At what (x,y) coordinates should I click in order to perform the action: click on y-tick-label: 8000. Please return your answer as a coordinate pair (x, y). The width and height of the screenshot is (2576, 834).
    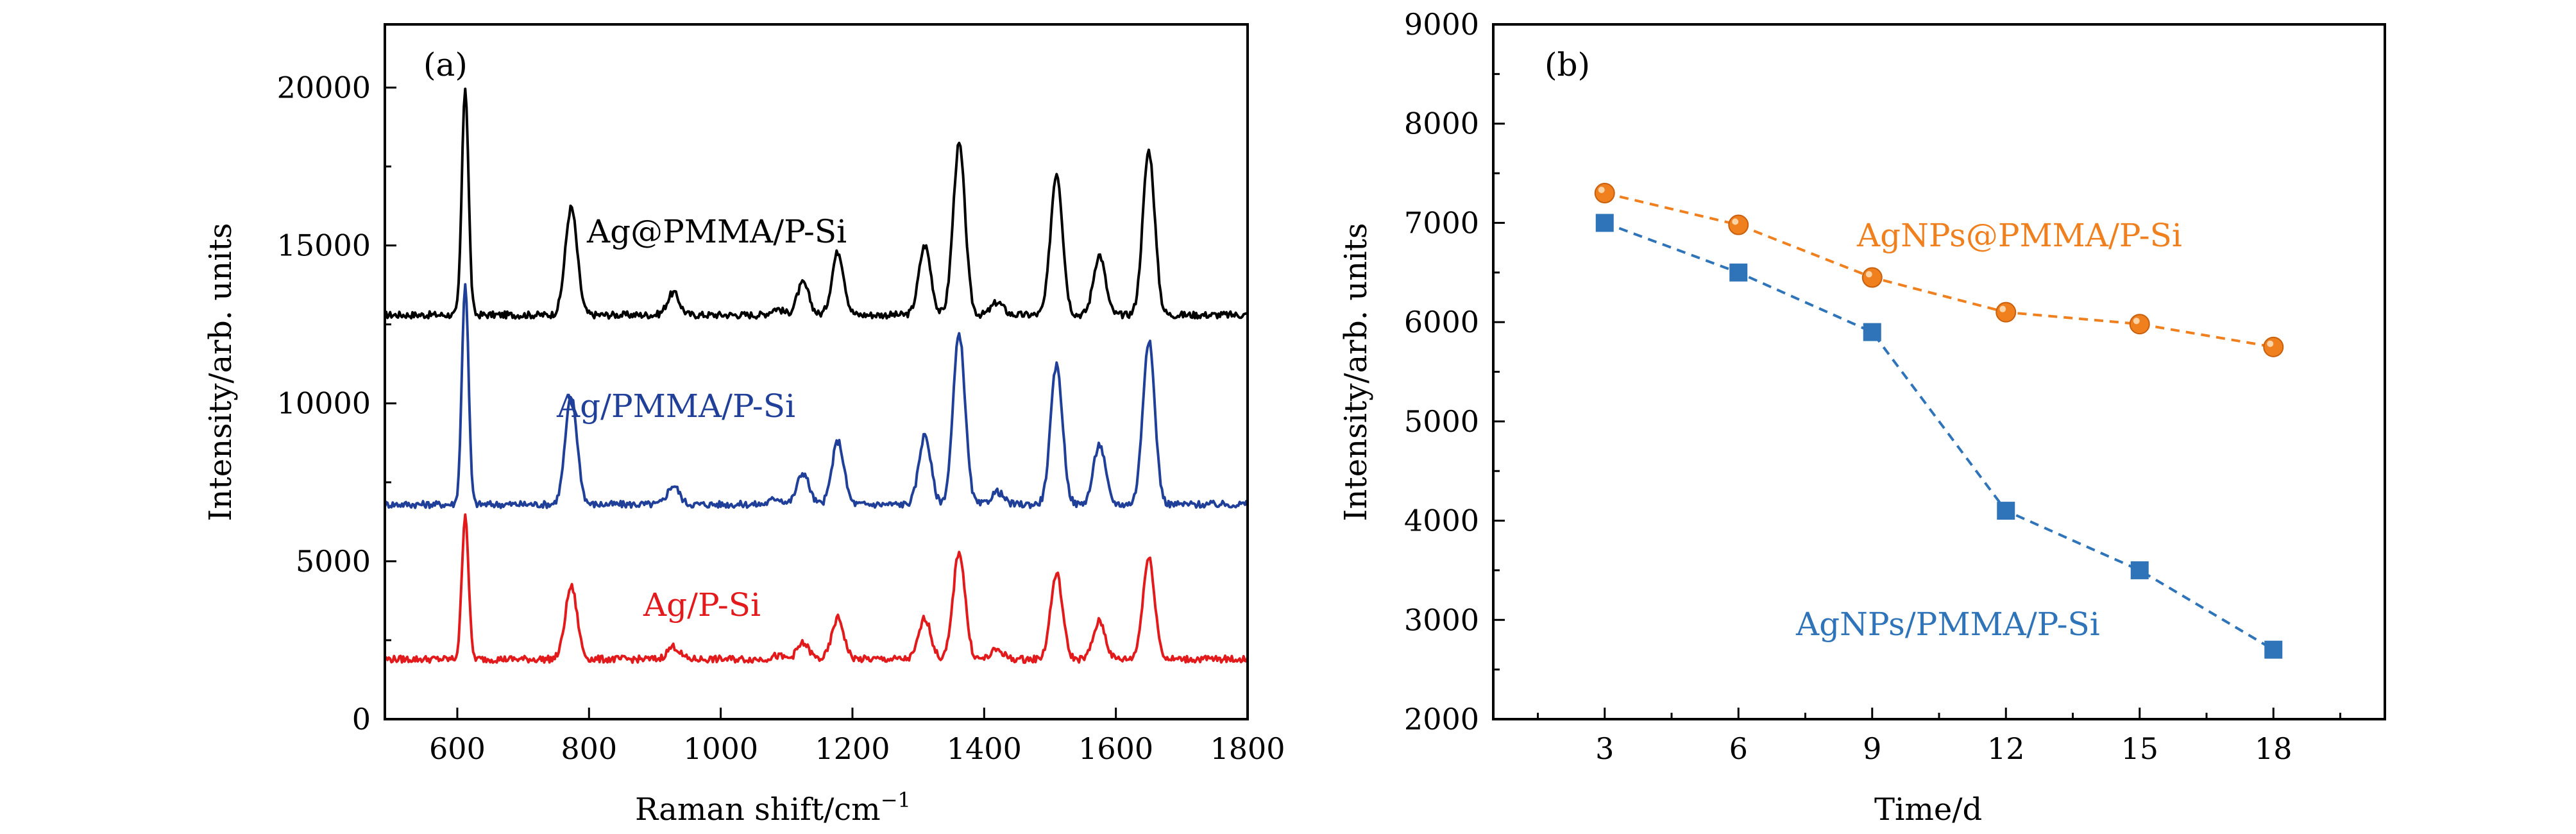
    Looking at the image, I should click on (1441, 123).